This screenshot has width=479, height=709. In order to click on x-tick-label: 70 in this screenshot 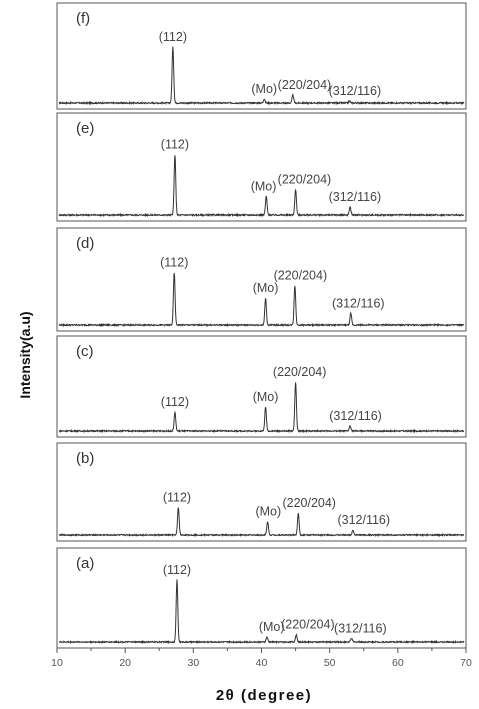, I will do `click(466, 663)`.